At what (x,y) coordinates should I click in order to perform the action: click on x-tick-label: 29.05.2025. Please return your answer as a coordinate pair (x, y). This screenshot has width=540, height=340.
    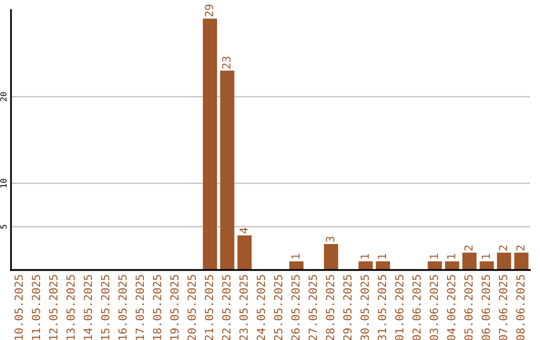
    Looking at the image, I should click on (347, 307).